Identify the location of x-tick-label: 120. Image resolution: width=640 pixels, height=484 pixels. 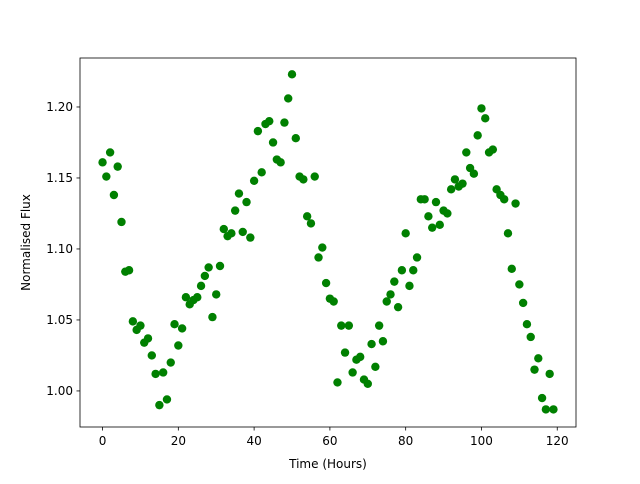
(557, 441).